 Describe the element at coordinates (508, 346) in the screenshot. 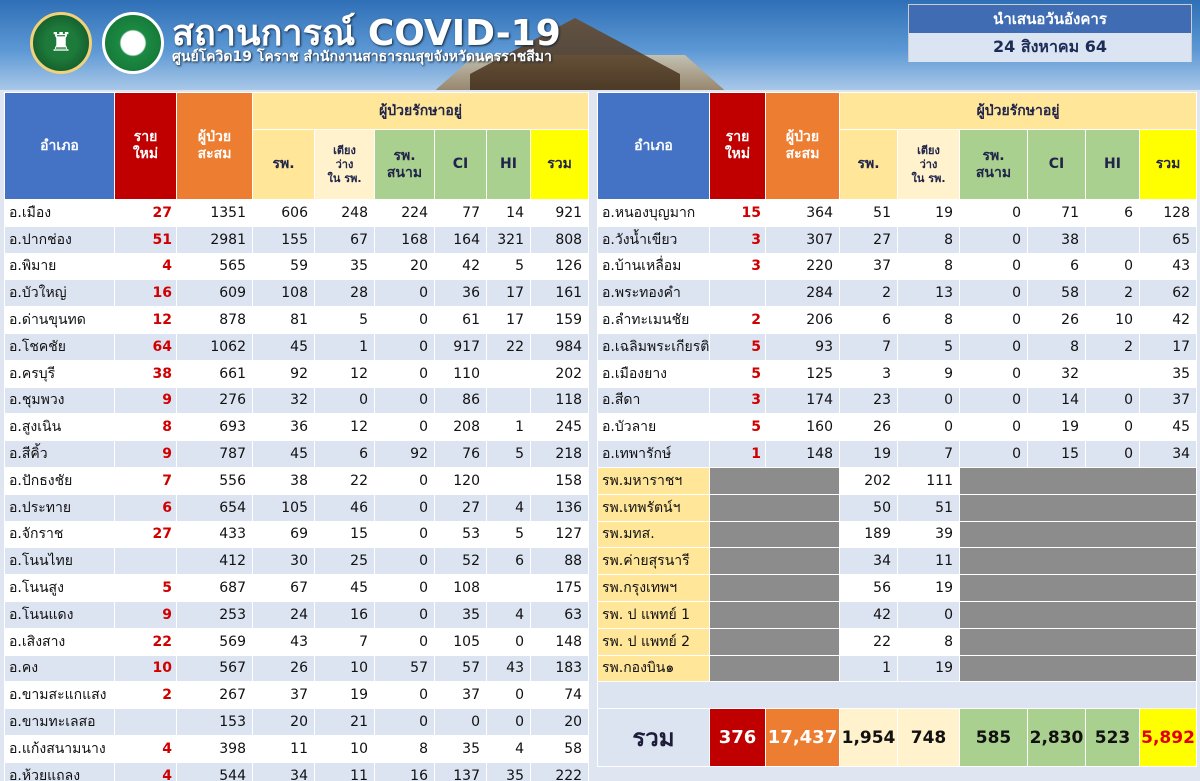

I see `hi-patients: 22` at that location.